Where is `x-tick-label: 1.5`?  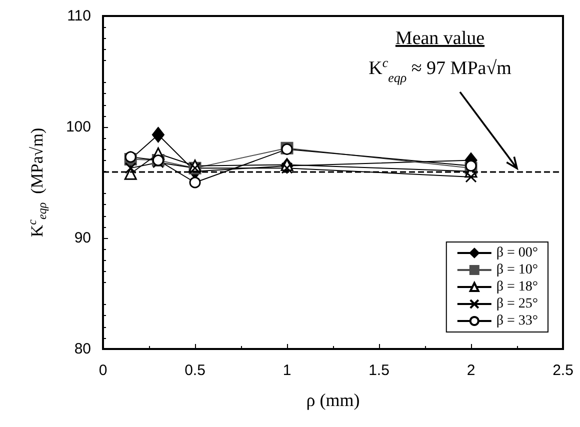 x-tick-label: 1.5 is located at coordinates (379, 370).